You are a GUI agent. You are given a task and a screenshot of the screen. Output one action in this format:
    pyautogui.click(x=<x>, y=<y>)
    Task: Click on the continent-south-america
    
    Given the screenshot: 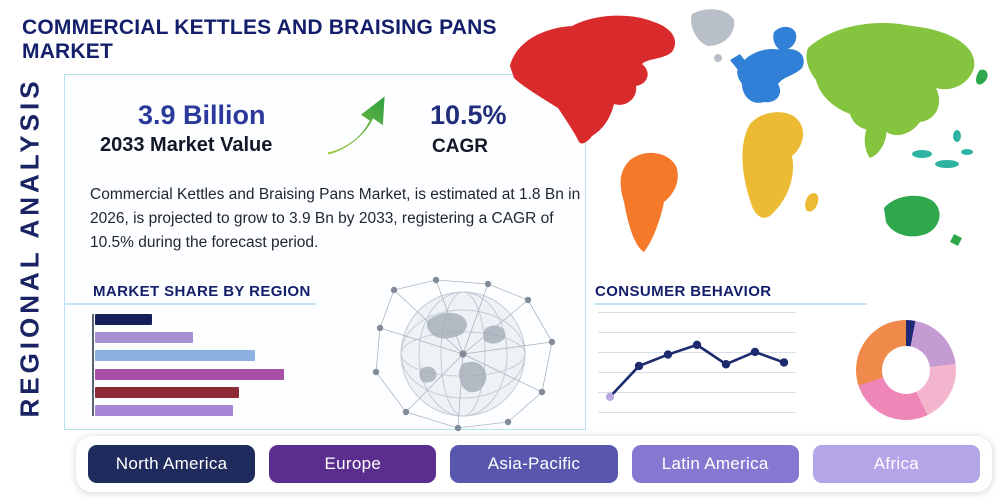 What is the action you would take?
    pyautogui.click(x=649, y=202)
    